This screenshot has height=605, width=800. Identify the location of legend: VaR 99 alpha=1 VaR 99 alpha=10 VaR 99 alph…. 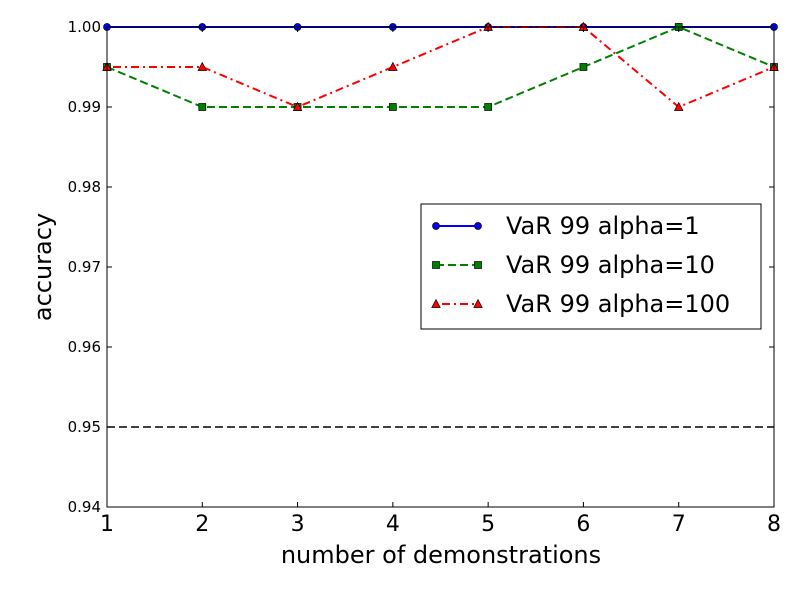
(591, 266).